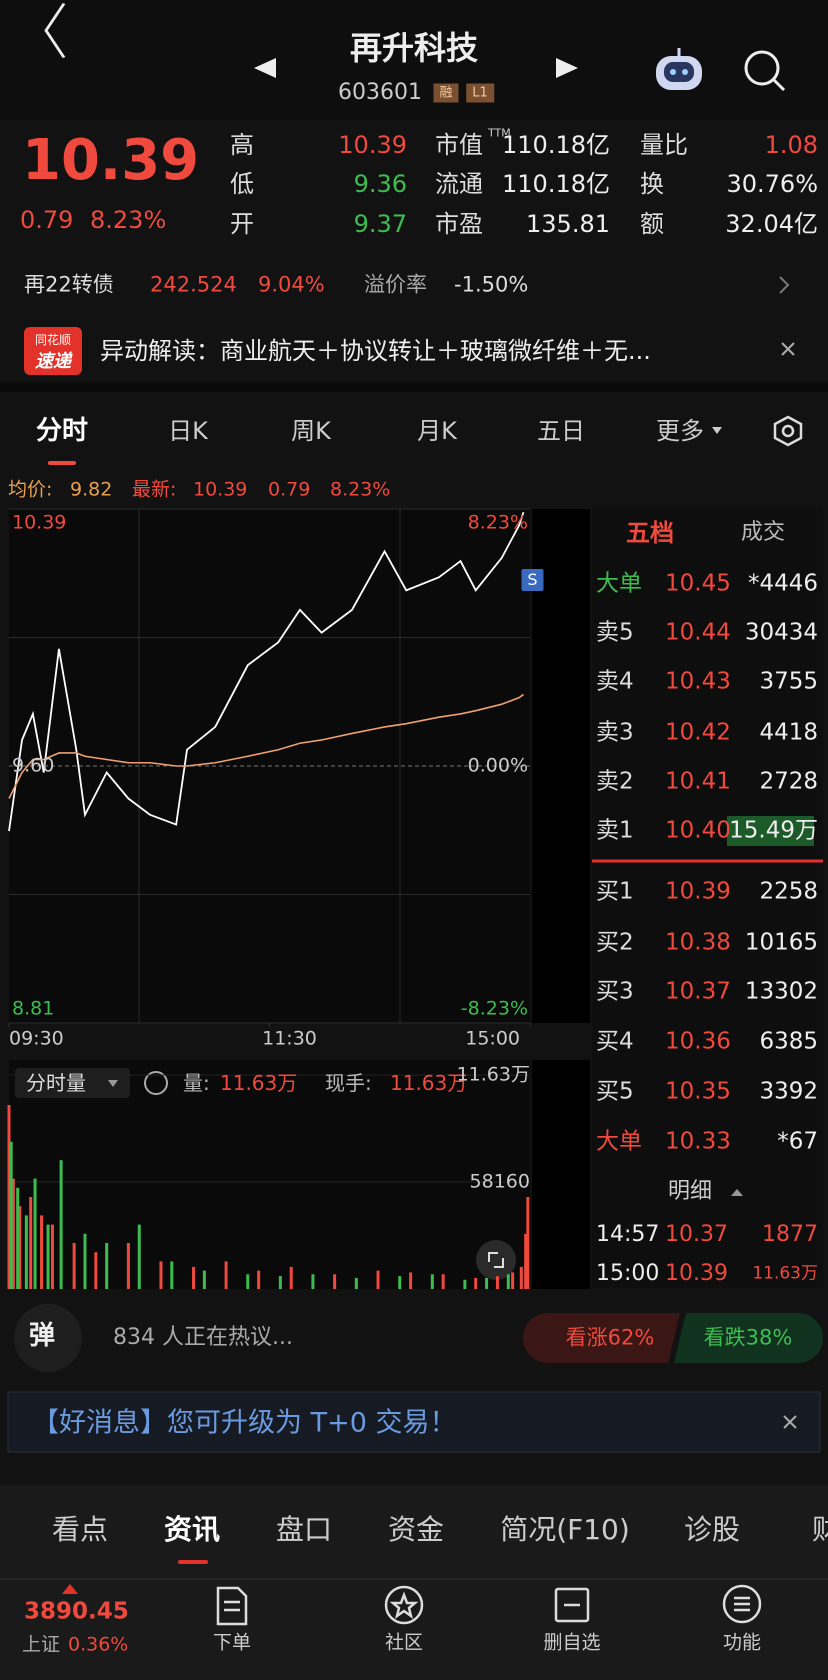  Describe the element at coordinates (80, 1529) in the screenshot. I see `bottom-tab: 看点` at that location.